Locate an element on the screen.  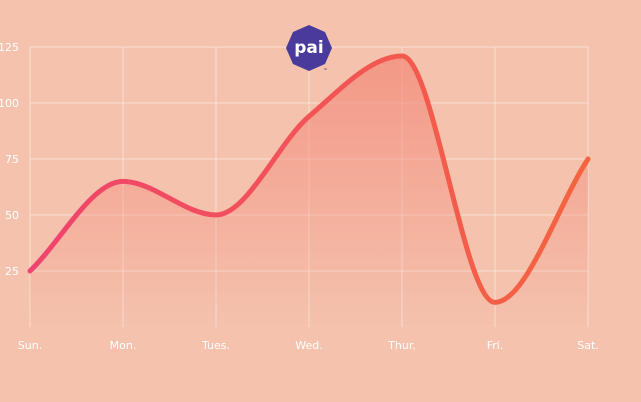
x-tick-label: Tues. is located at coordinates (215, 345).